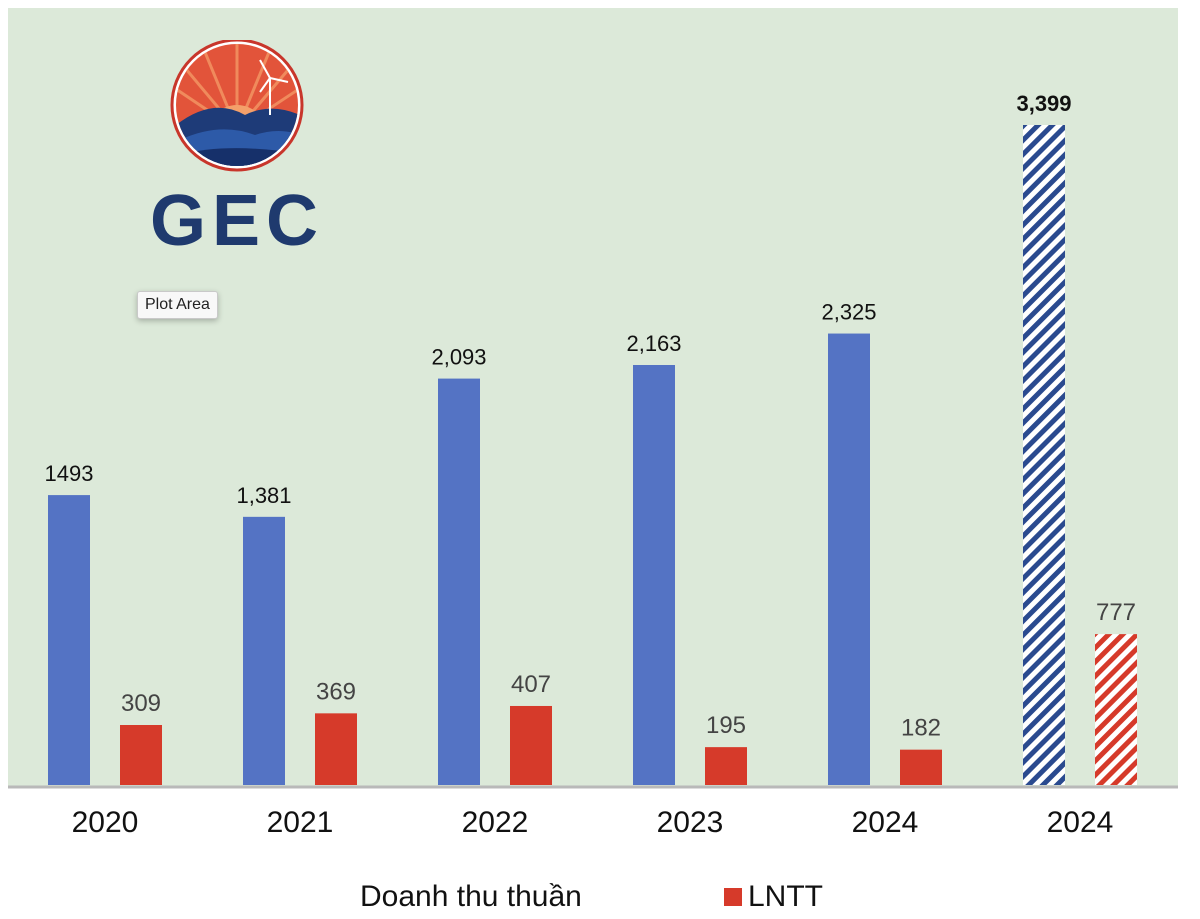  I want to click on profit-label-3: 195, so click(726, 725).